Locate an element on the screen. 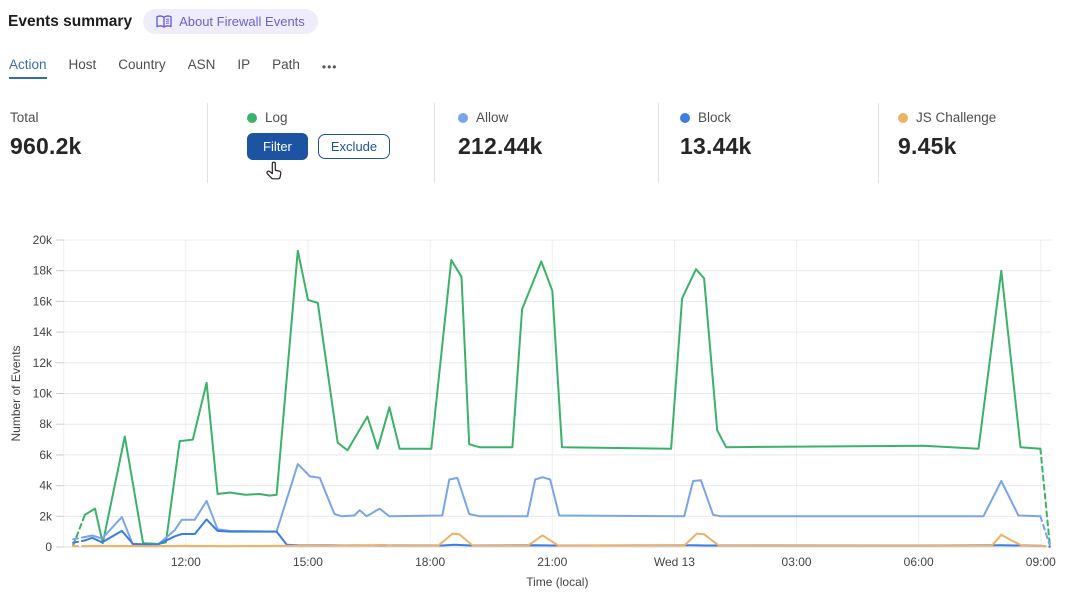 This screenshot has width=1068, height=598. tab-path: Path is located at coordinates (286, 64).